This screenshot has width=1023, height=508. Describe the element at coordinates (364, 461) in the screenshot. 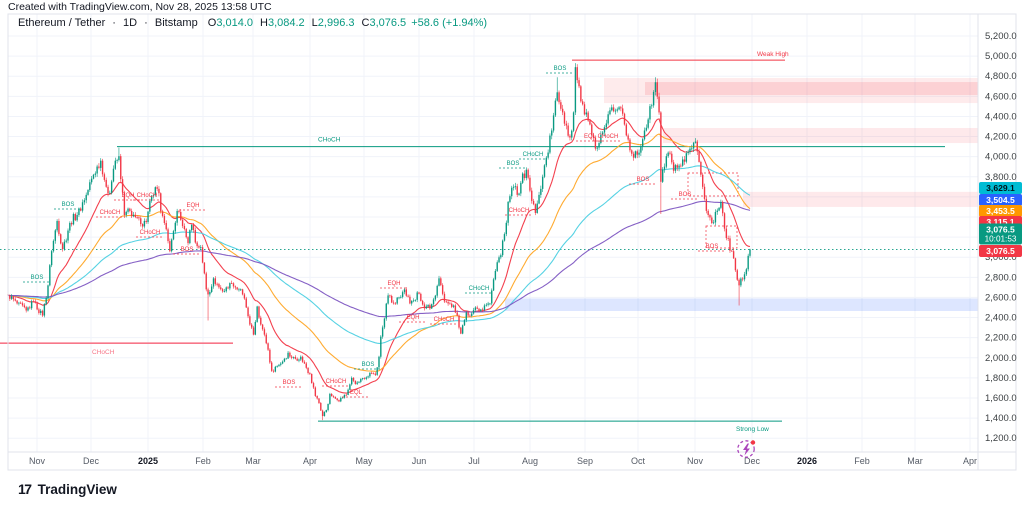

I see `time-axis-label: May` at that location.